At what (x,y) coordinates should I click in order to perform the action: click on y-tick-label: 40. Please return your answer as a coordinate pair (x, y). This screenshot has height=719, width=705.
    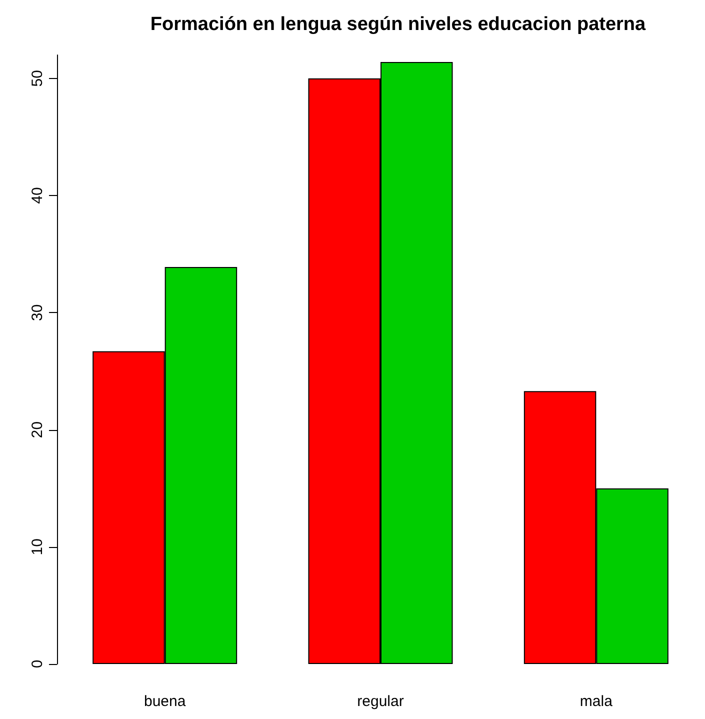
    Looking at the image, I should click on (37, 195).